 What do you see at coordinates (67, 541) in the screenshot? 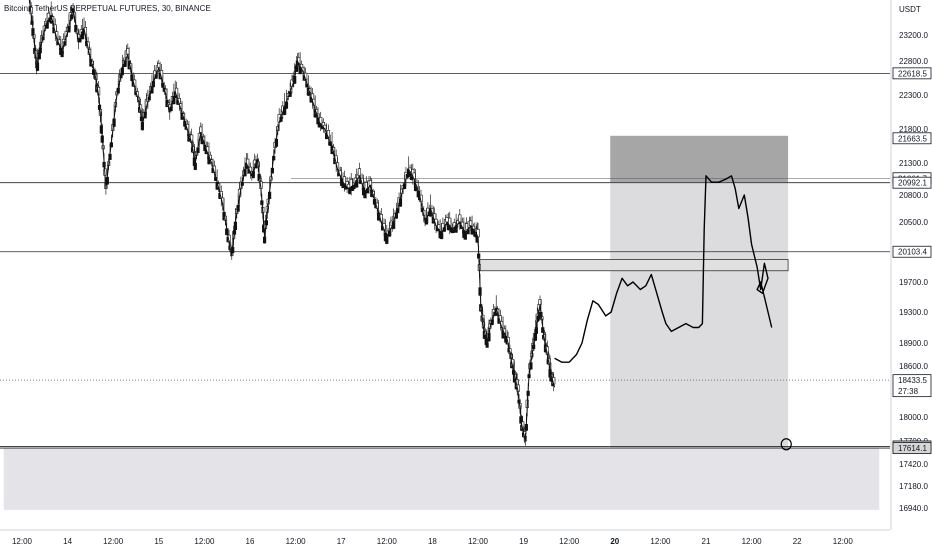
I see `x-tick-label: 14` at bounding box center [67, 541].